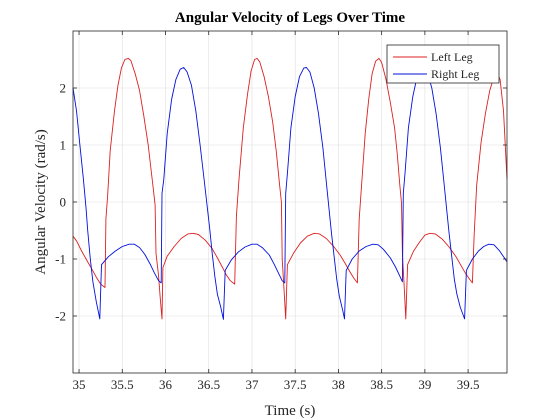 The image size is (560, 420). Describe the element at coordinates (63, 202) in the screenshot. I see `y-tick-label: 0` at that location.